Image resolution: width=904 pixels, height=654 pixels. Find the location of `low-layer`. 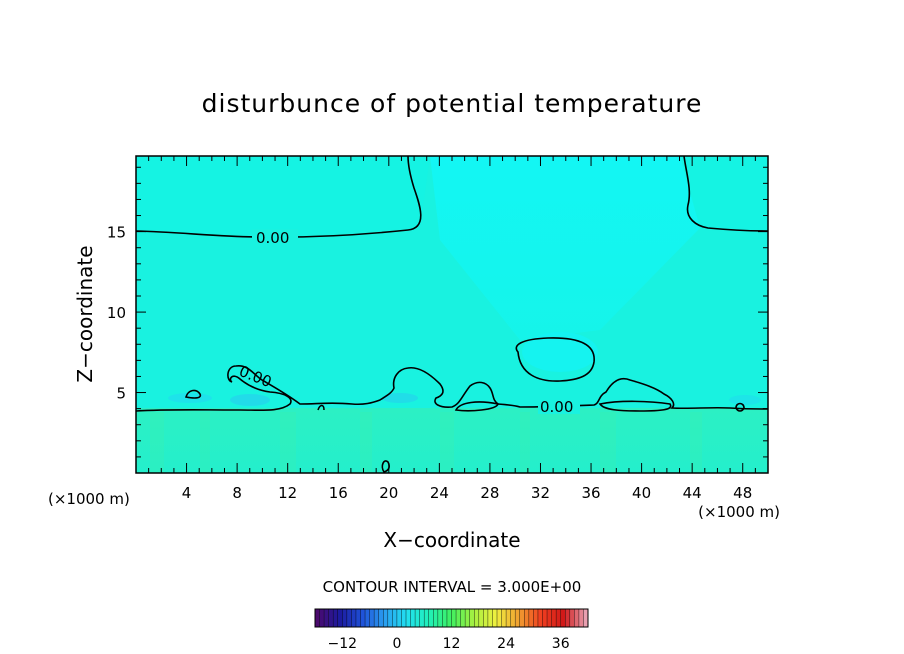

low-layer is located at coordinates (452, 440).